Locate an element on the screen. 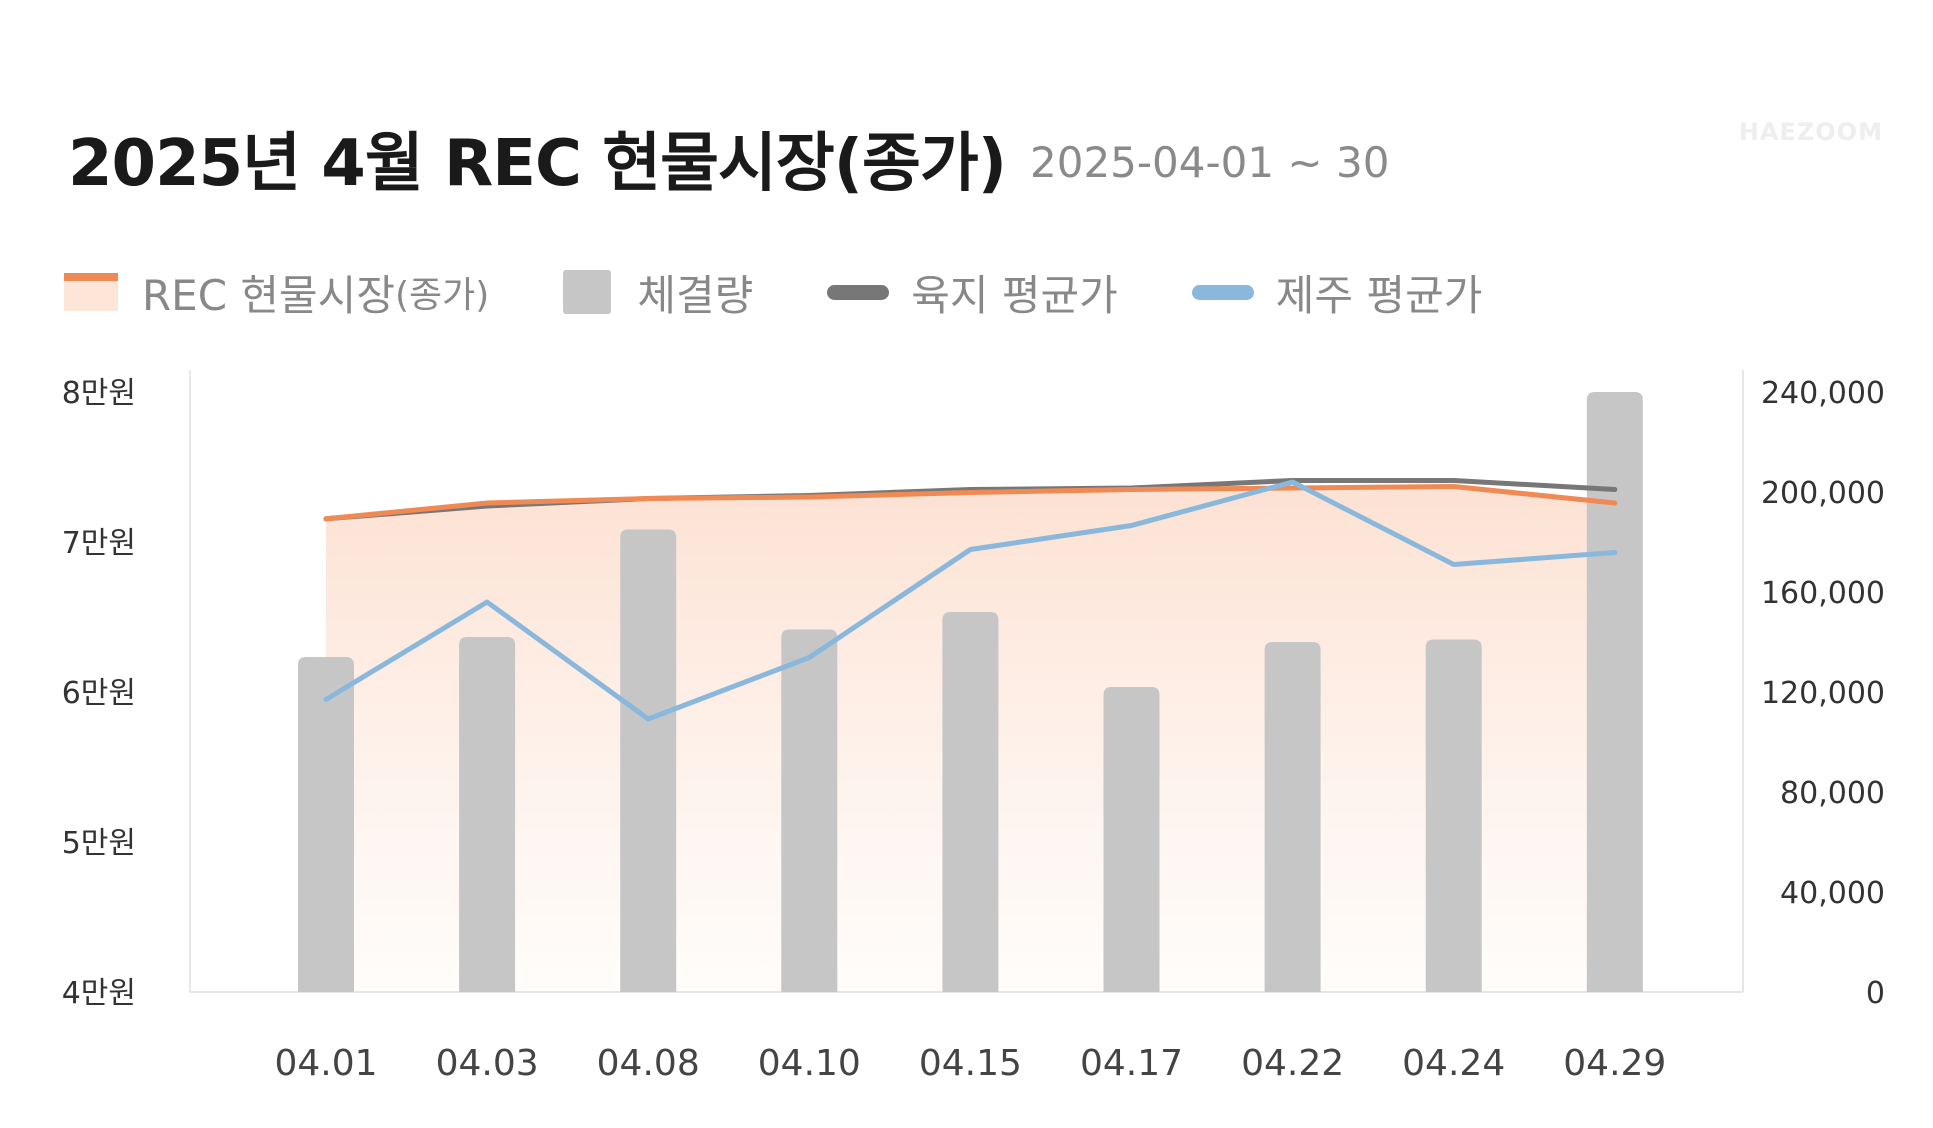 The height and width of the screenshot is (1128, 1933). x-tick-label: 04.24 is located at coordinates (1453, 1063).